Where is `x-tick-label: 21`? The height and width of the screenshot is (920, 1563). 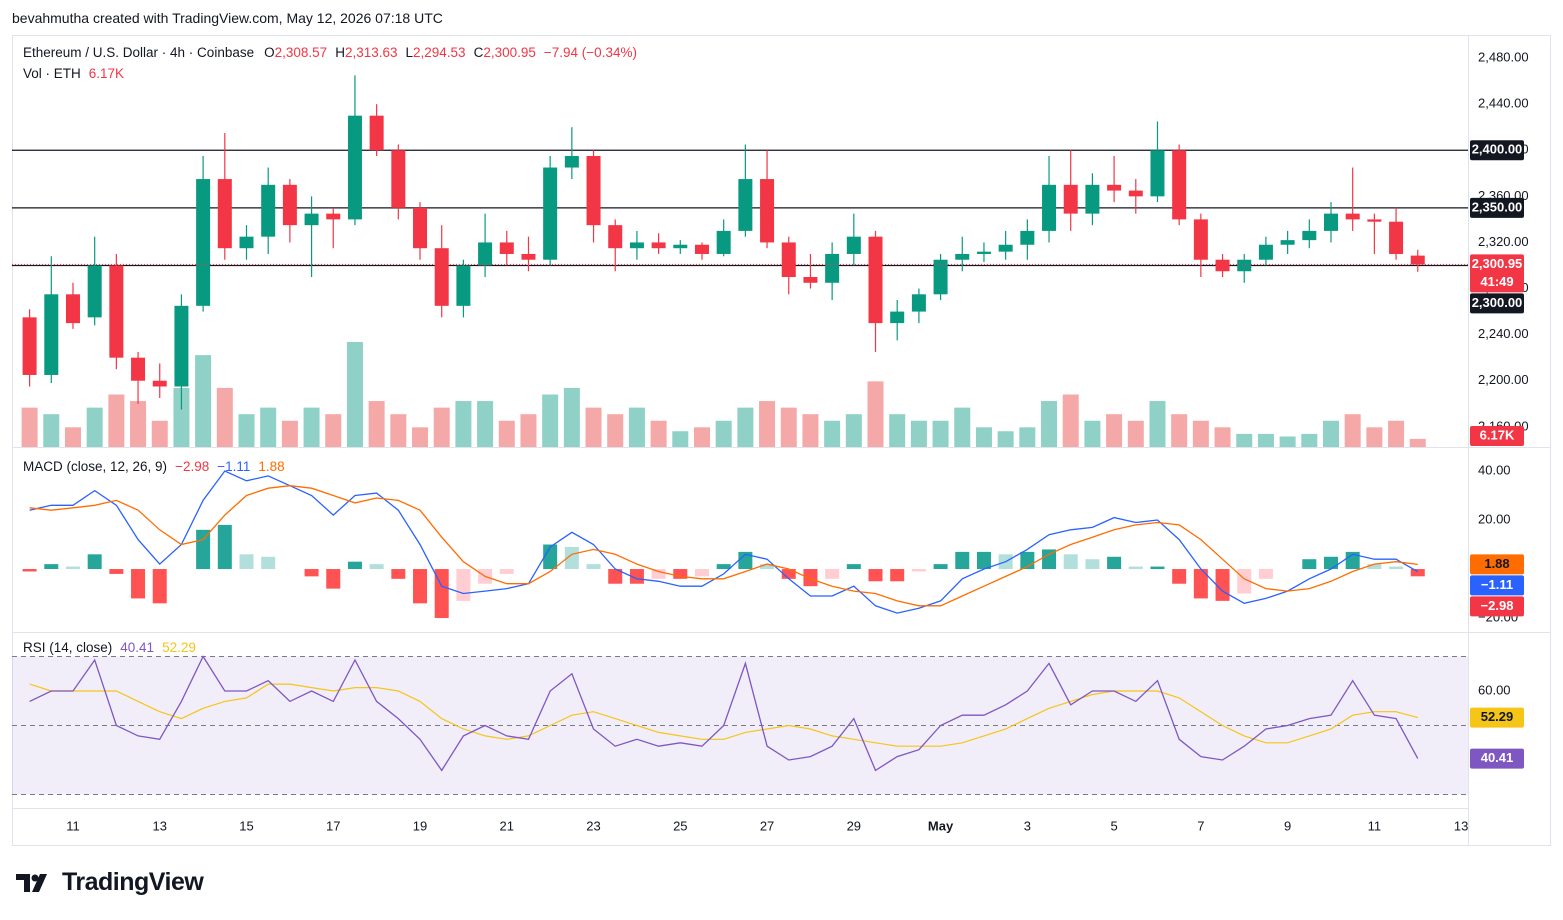 x-tick-label: 21 is located at coordinates (507, 825).